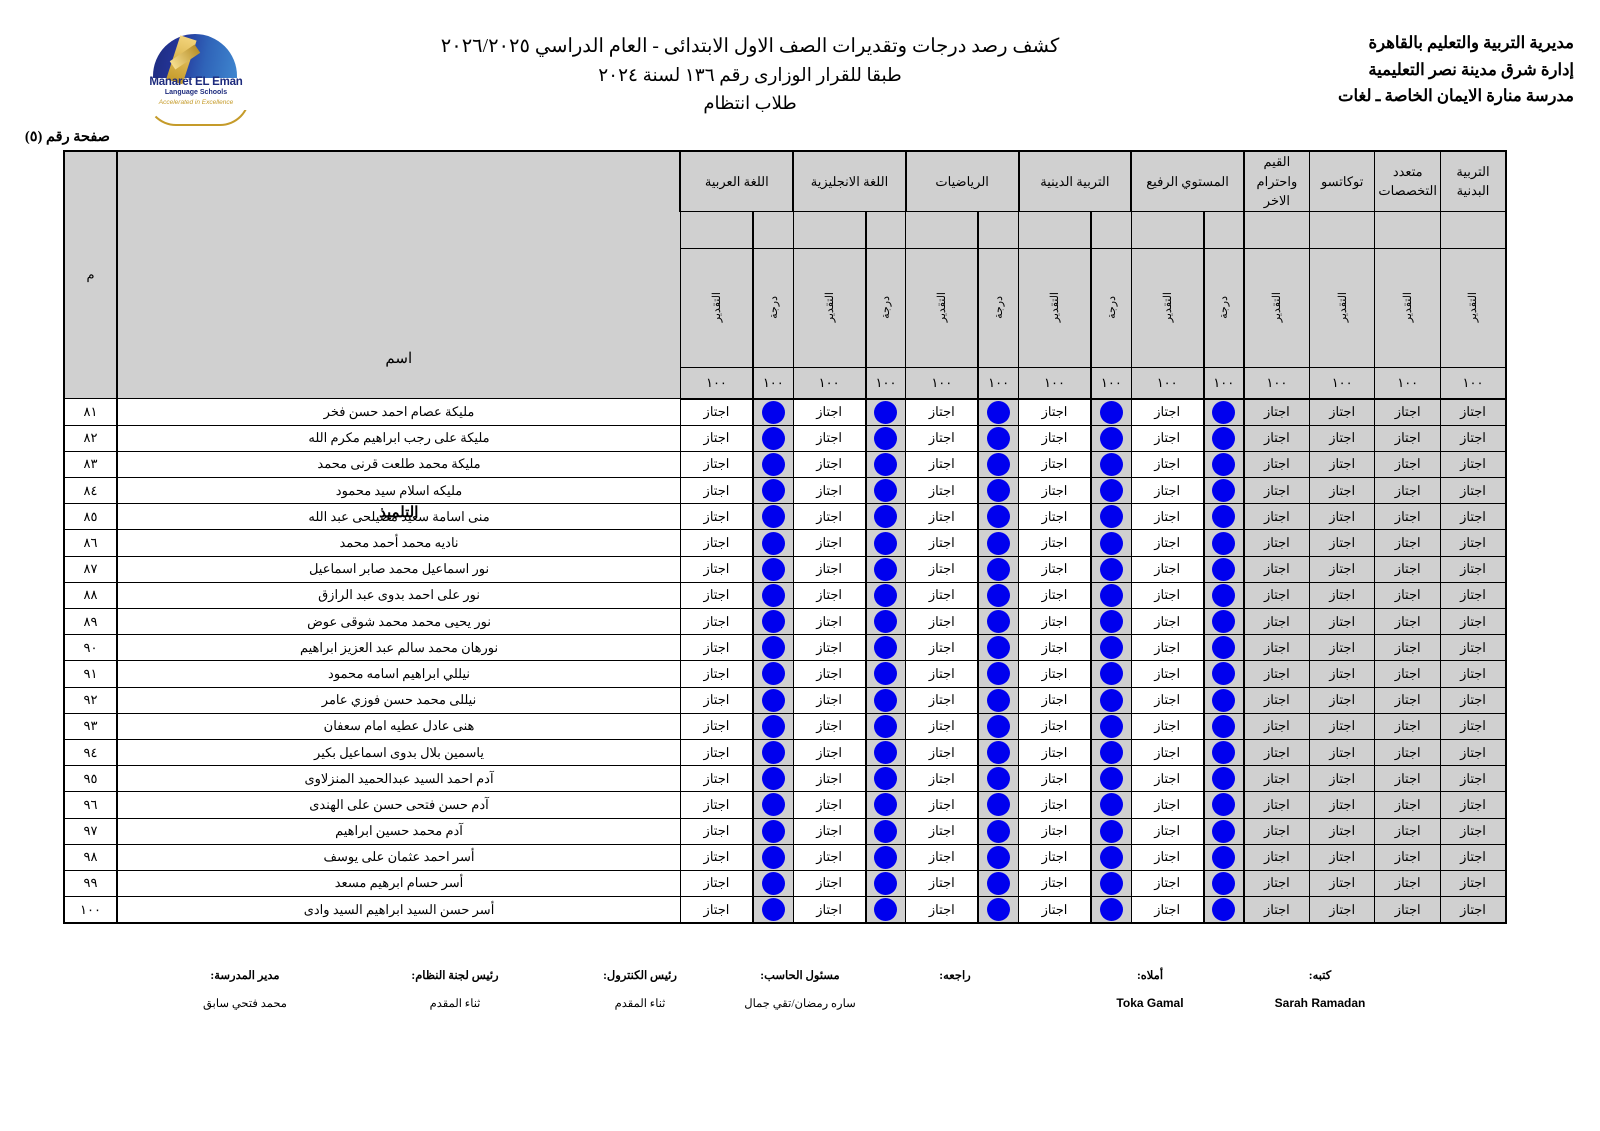 This screenshot has width=1600, height=1131. What do you see at coordinates (955, 976) in the screenshot?
I see `signature-label: راجعه:` at bounding box center [955, 976].